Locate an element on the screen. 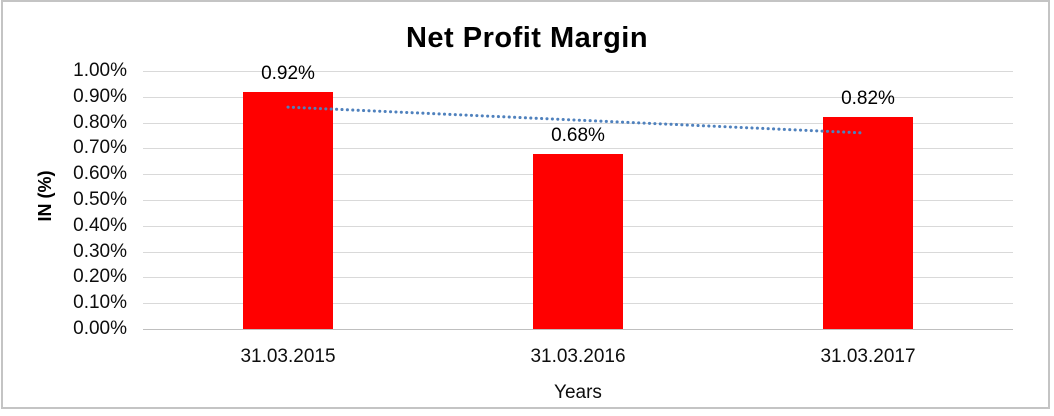 The height and width of the screenshot is (416, 1054). x-axis-line is located at coordinates (578, 329).